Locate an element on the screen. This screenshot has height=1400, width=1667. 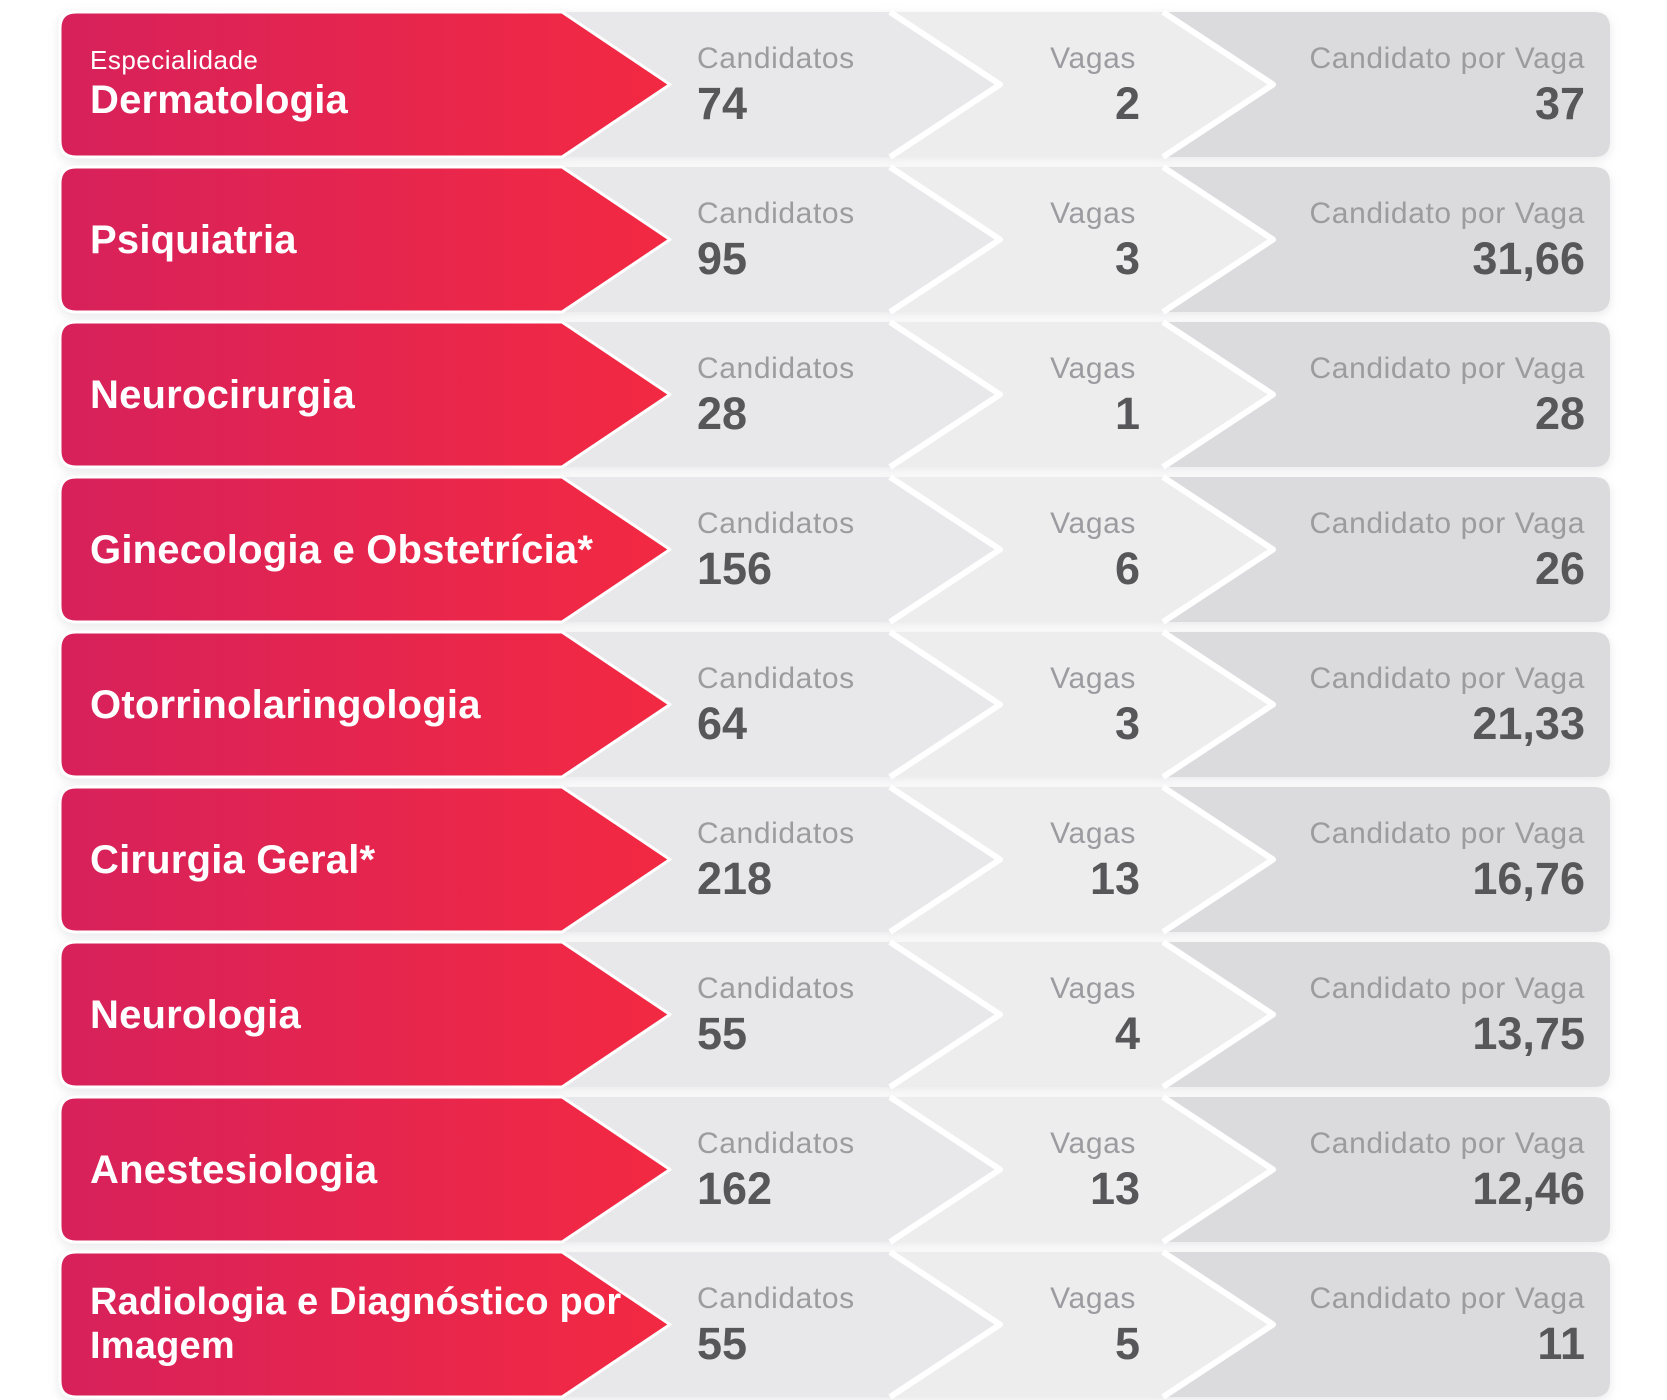
specialty-name-block: Psiquiatria is located at coordinates (382, 239).